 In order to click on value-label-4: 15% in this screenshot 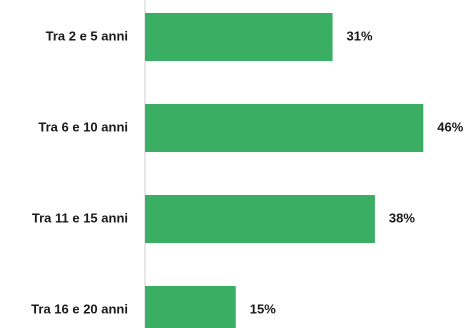, I will do `click(263, 308)`.